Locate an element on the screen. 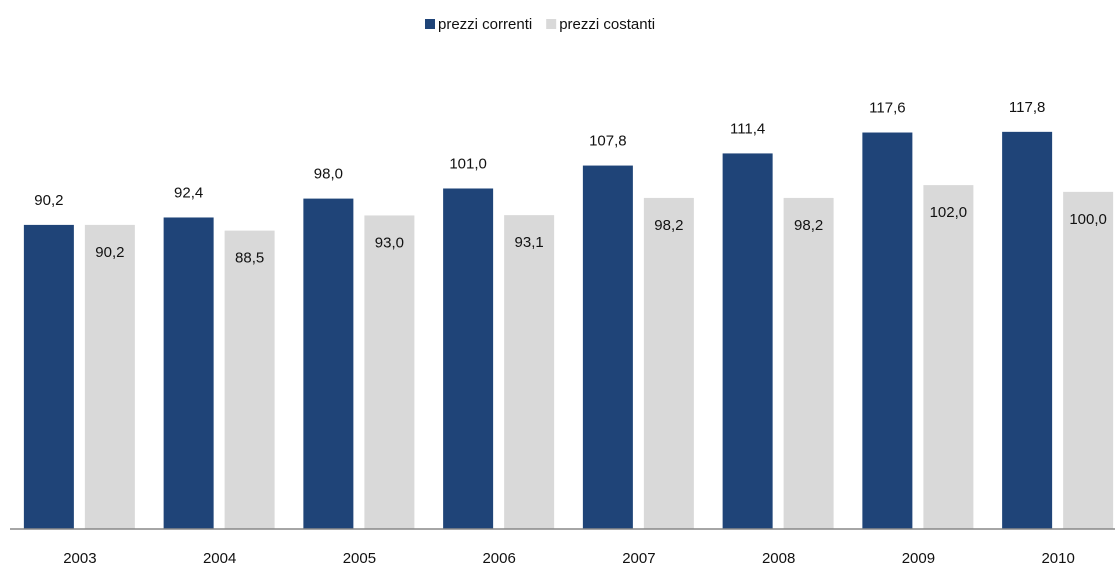 The width and height of the screenshot is (1115, 568). legend-label: prezzi correnti is located at coordinates (485, 24).